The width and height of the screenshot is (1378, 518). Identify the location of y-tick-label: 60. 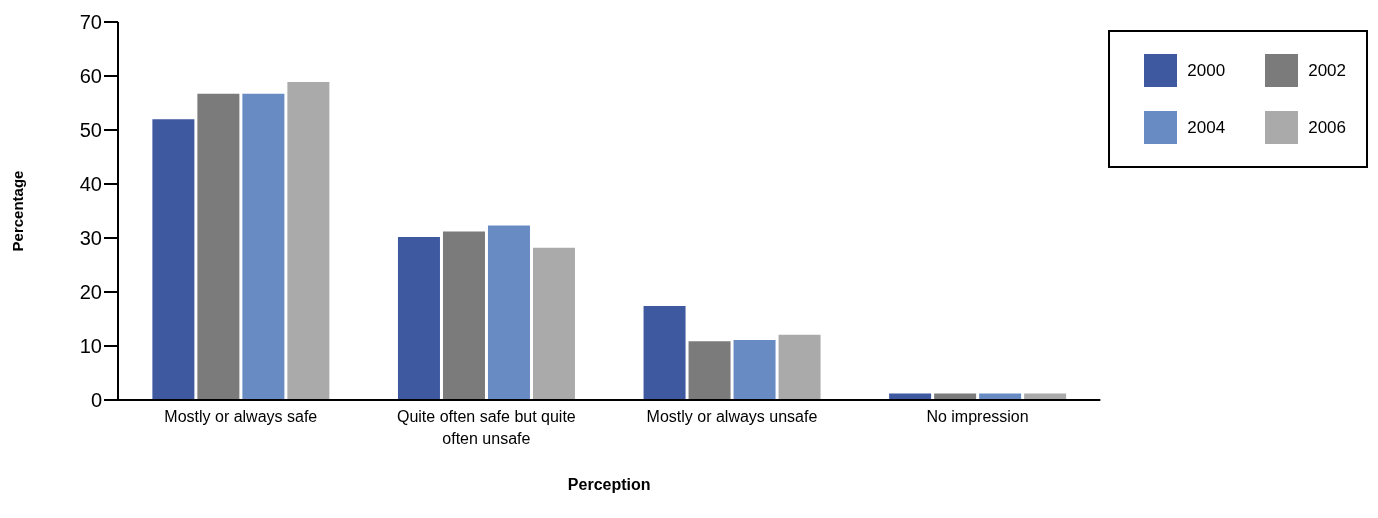
(90, 76).